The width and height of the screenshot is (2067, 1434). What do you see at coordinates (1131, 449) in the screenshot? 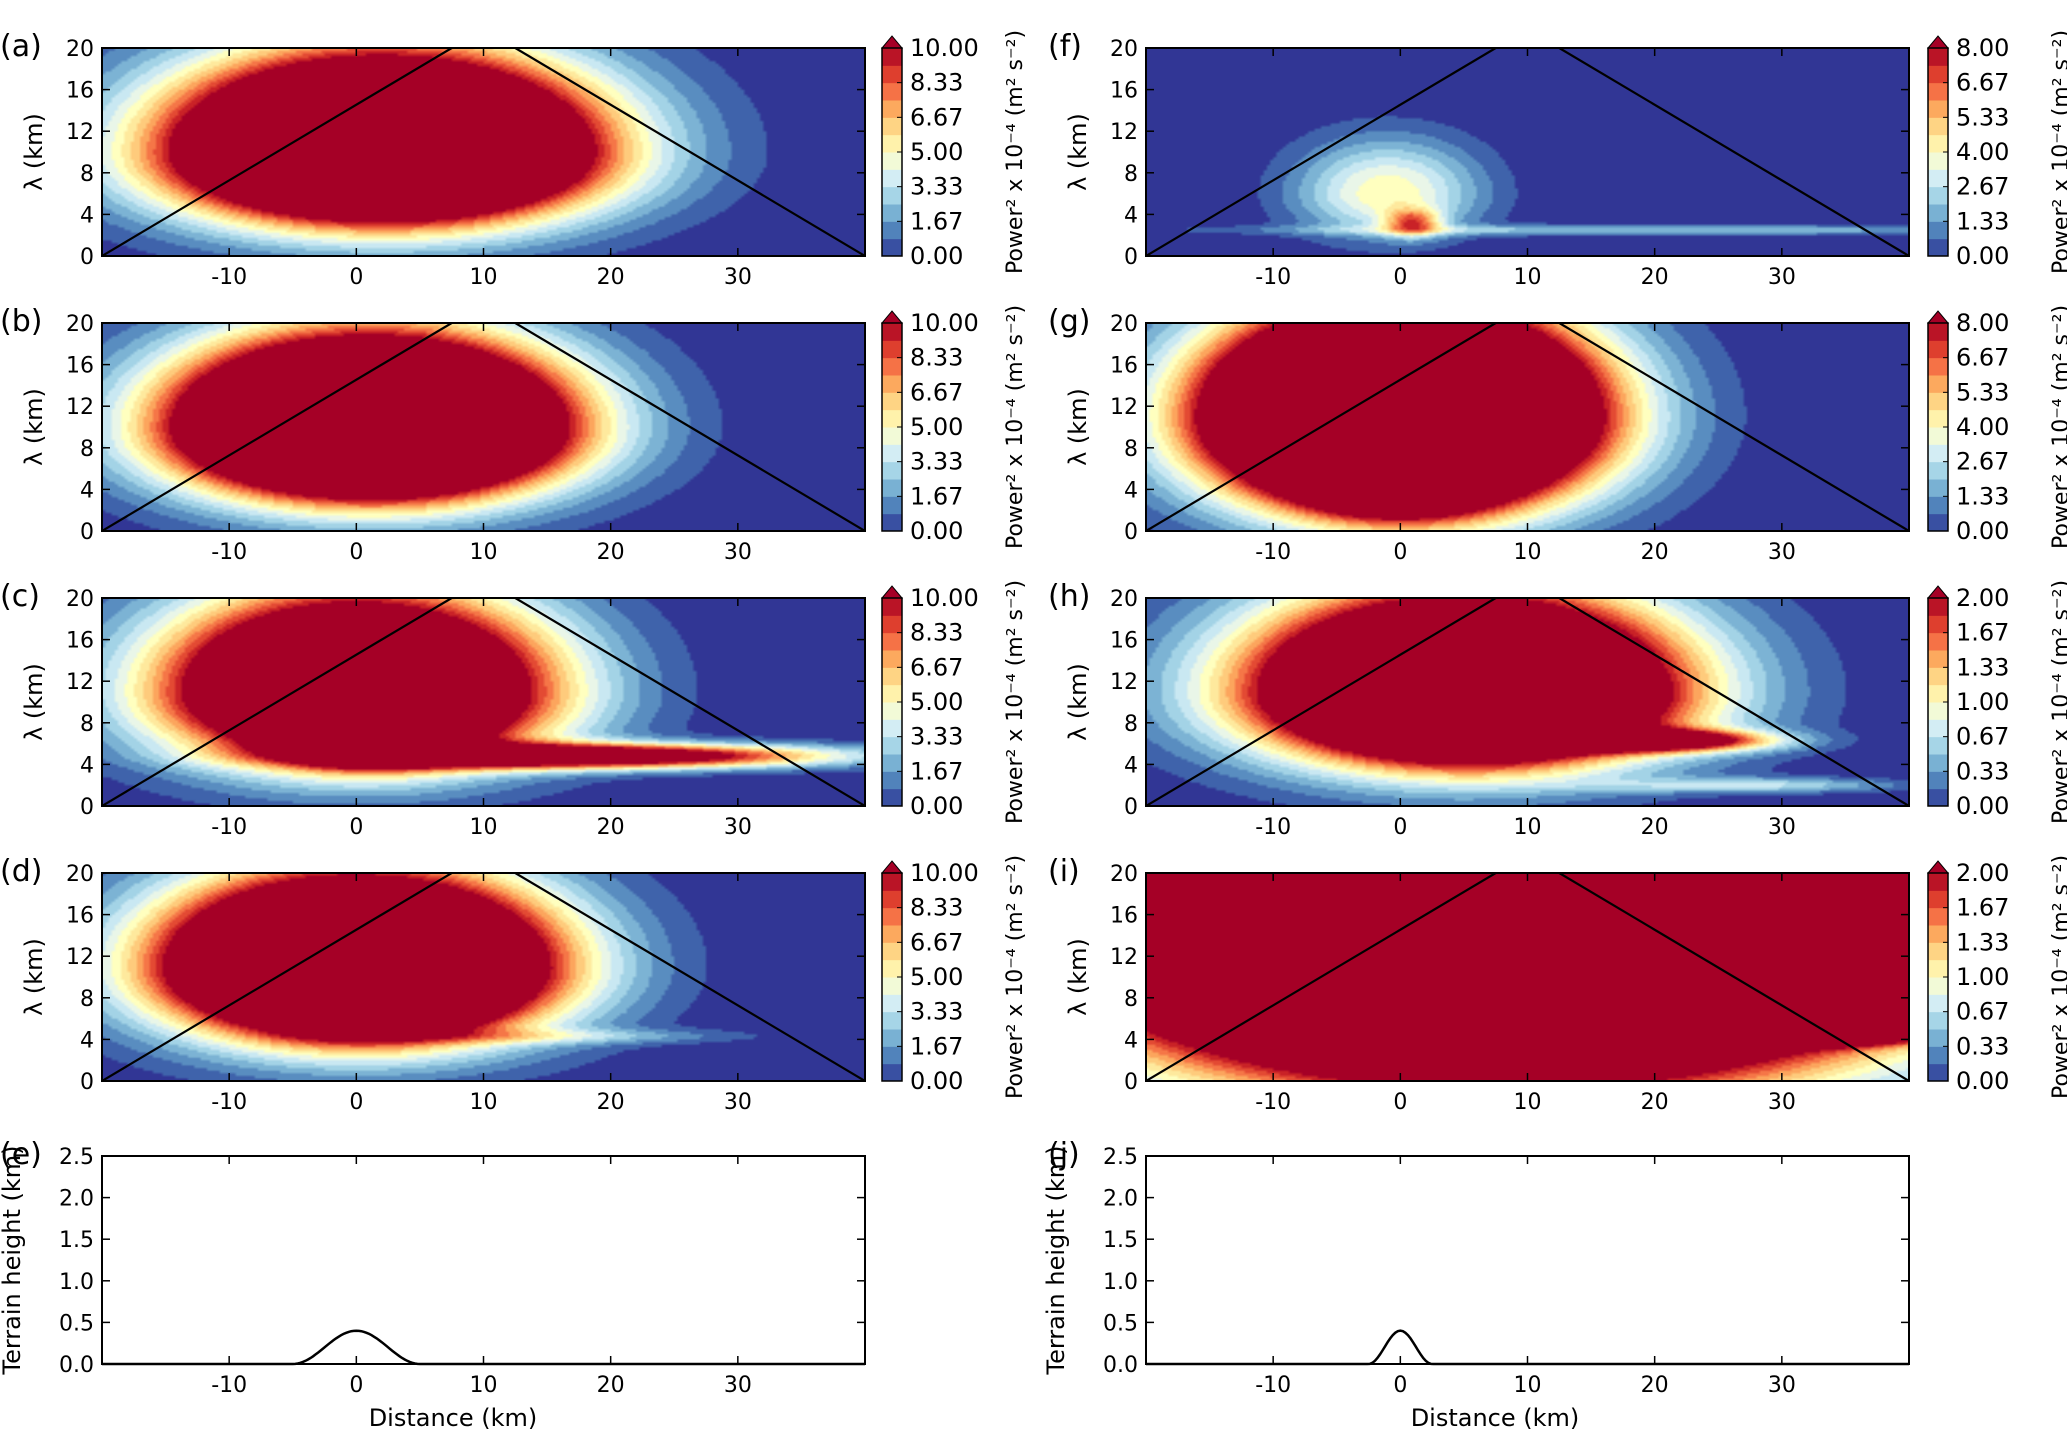
I see `y-tick-label-g: 8` at bounding box center [1131, 449].